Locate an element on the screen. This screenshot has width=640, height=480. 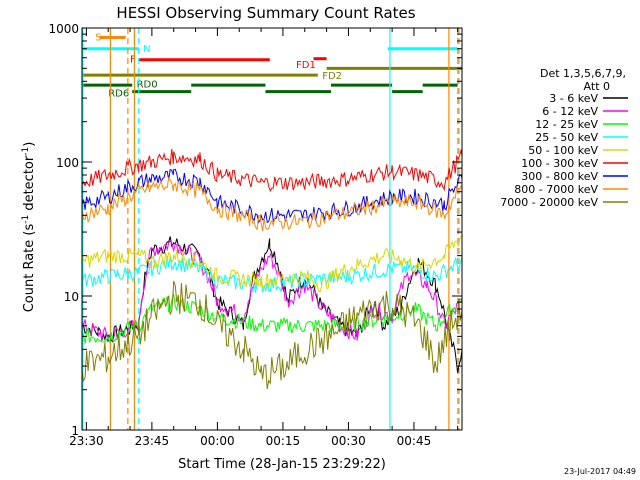
y-tick-label: 1 is located at coordinates (75, 431).